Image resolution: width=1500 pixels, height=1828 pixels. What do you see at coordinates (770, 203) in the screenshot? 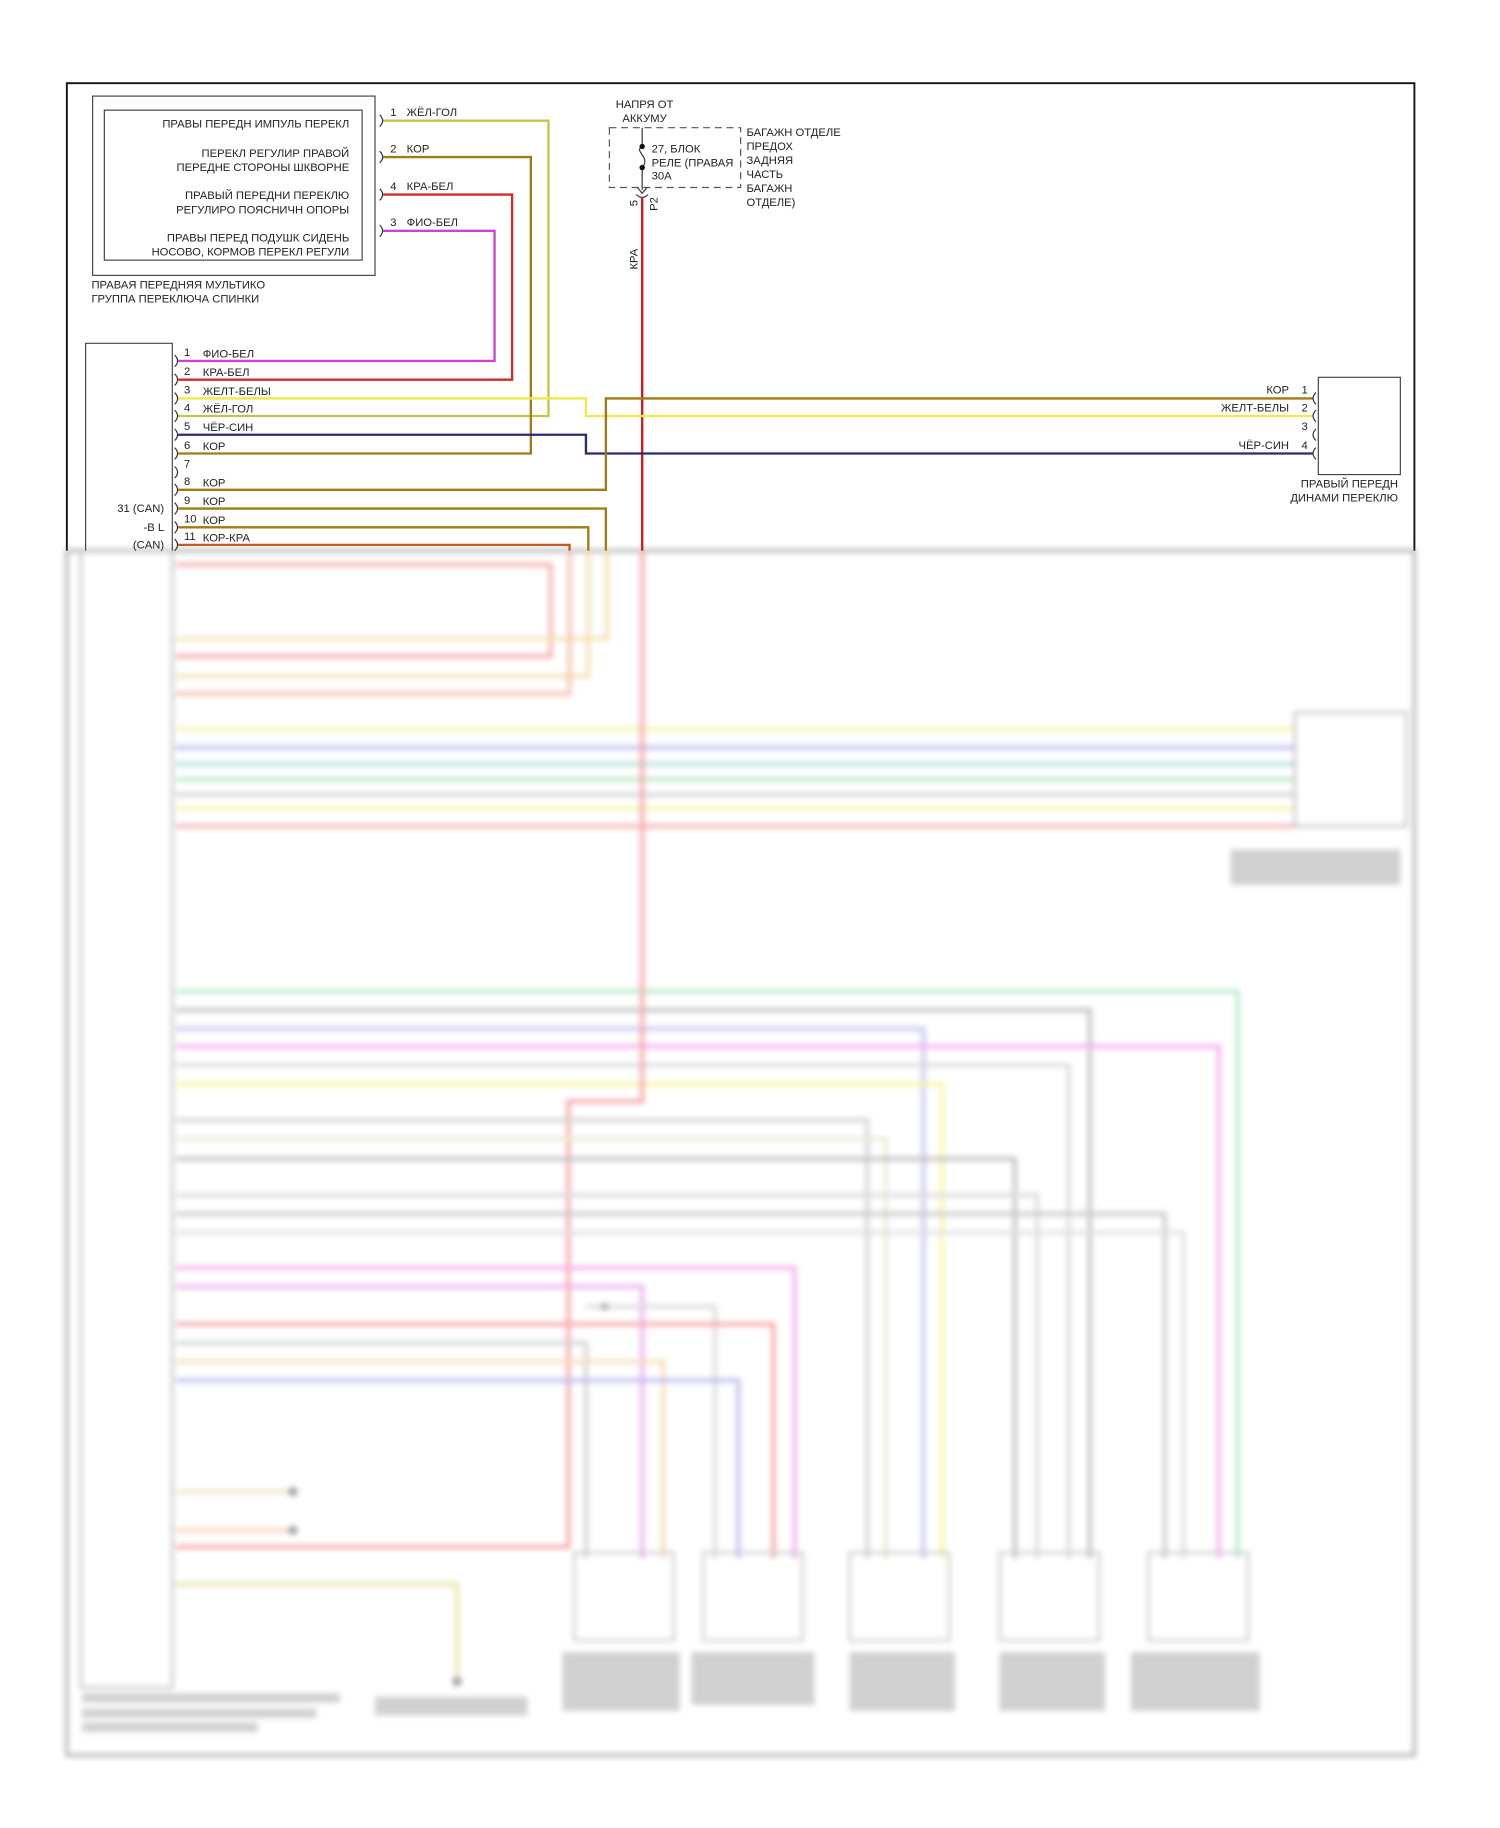
I see `location-line: ОТДЕЛЕ)` at bounding box center [770, 203].